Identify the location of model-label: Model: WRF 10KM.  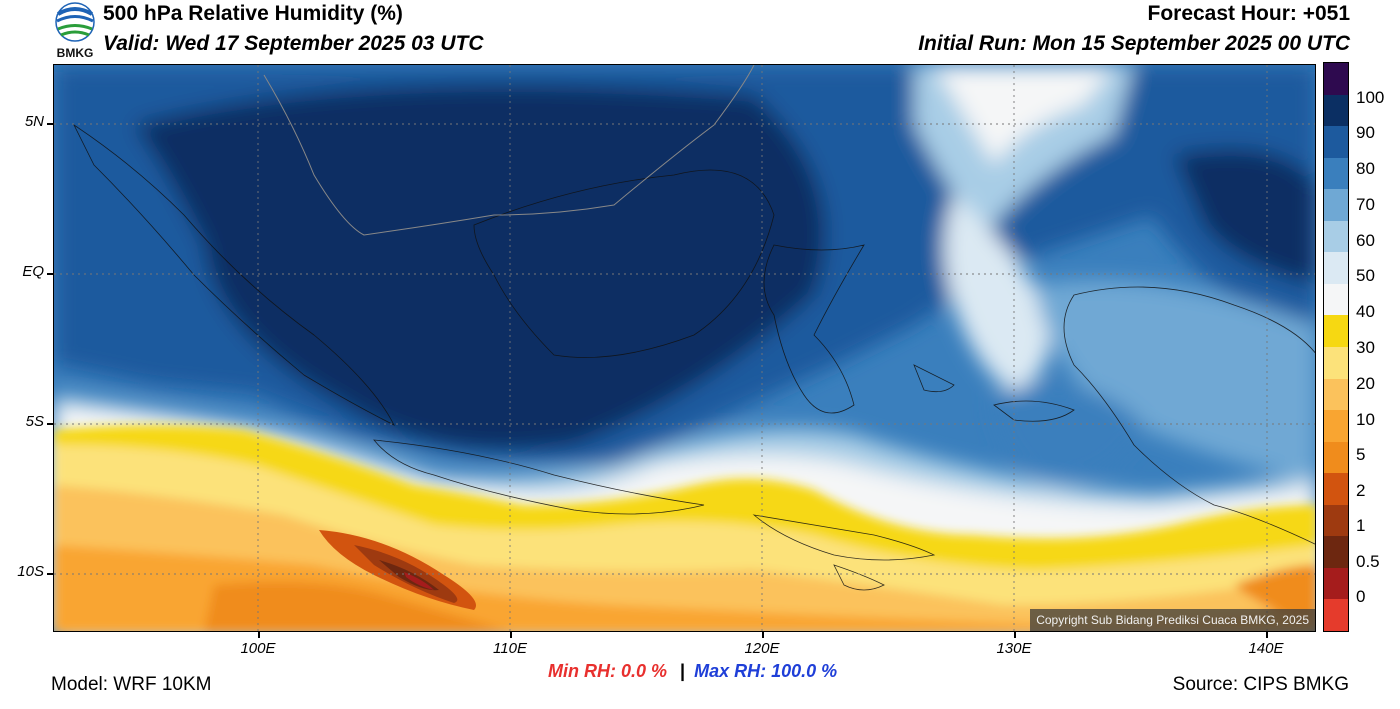
(131, 684).